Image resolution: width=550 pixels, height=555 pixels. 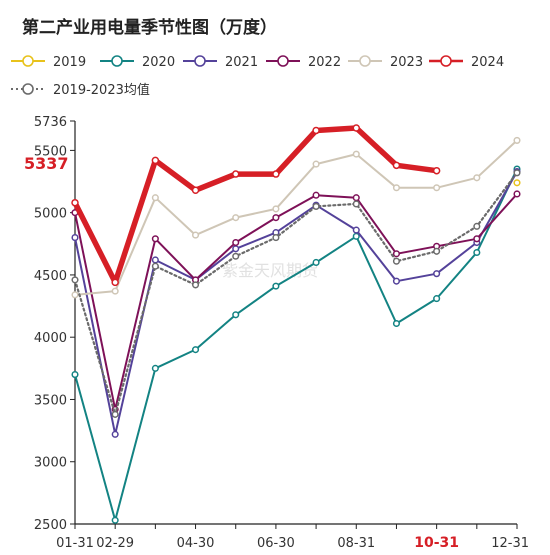 What do you see at coordinates (241, 62) in the screenshot?
I see `legend-label: 2021` at bounding box center [241, 62].